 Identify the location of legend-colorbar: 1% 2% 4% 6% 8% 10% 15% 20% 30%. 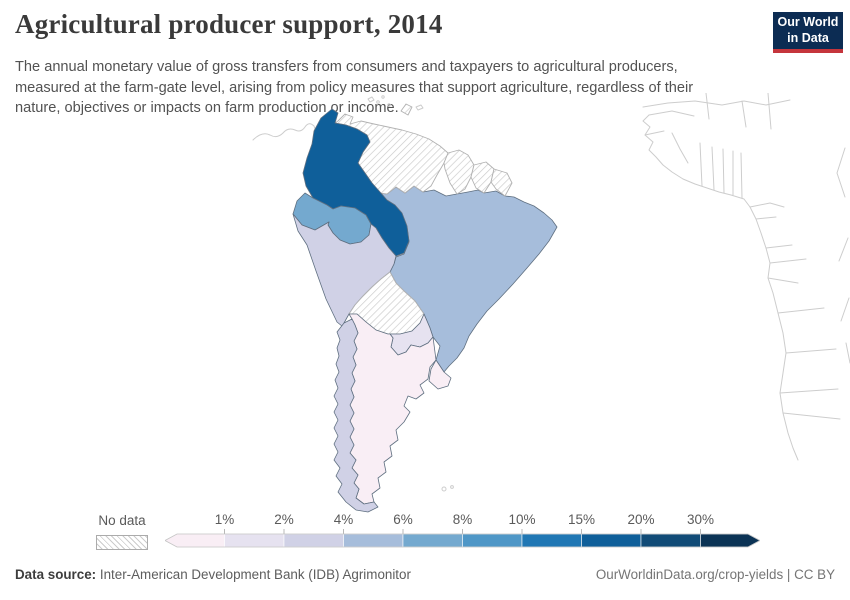
(462, 531).